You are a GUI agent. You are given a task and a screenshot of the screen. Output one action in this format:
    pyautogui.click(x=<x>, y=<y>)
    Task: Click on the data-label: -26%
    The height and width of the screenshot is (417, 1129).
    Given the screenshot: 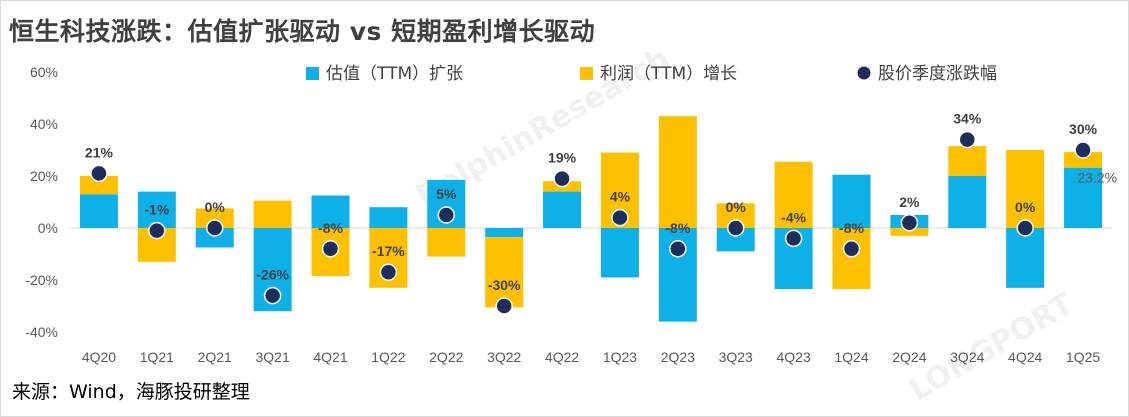 What is the action you would take?
    pyautogui.click(x=272, y=275)
    